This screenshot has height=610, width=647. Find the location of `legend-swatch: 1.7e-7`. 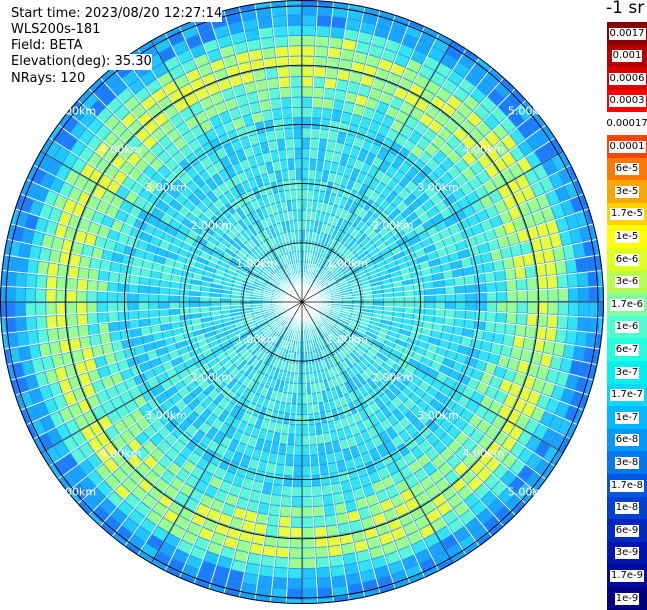

legend-swatch: 1.7e-7 is located at coordinates (627, 395).